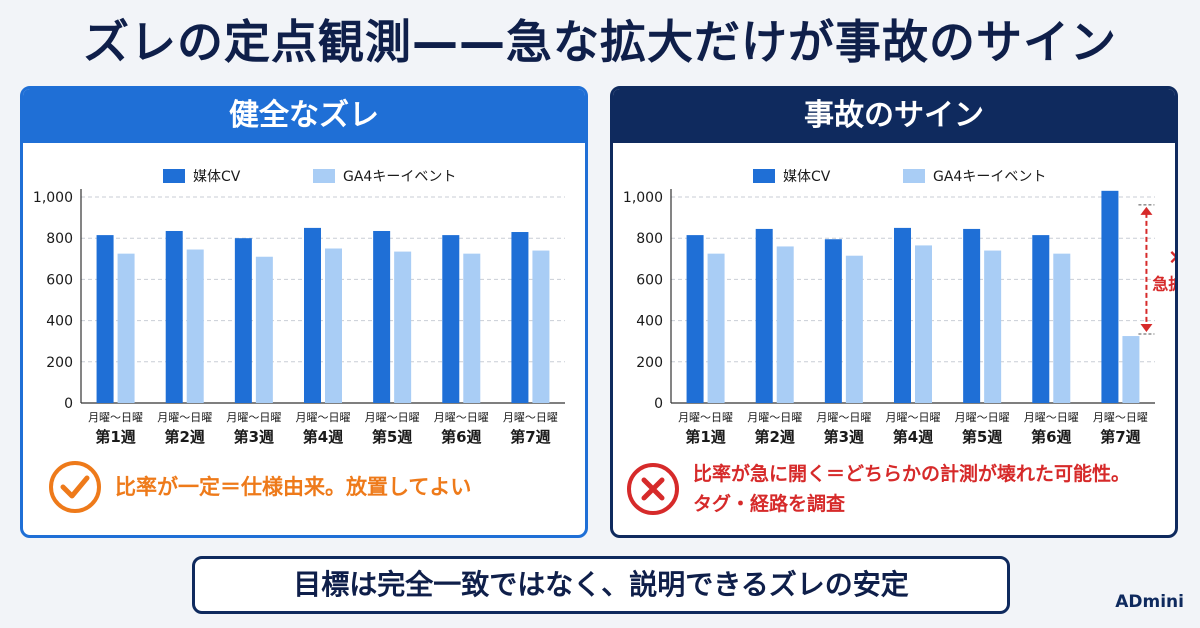  Describe the element at coordinates (600, 42) in the screenshot. I see `page-title: ズレの定点観測——急な拡大だけが事故のサイン` at that location.